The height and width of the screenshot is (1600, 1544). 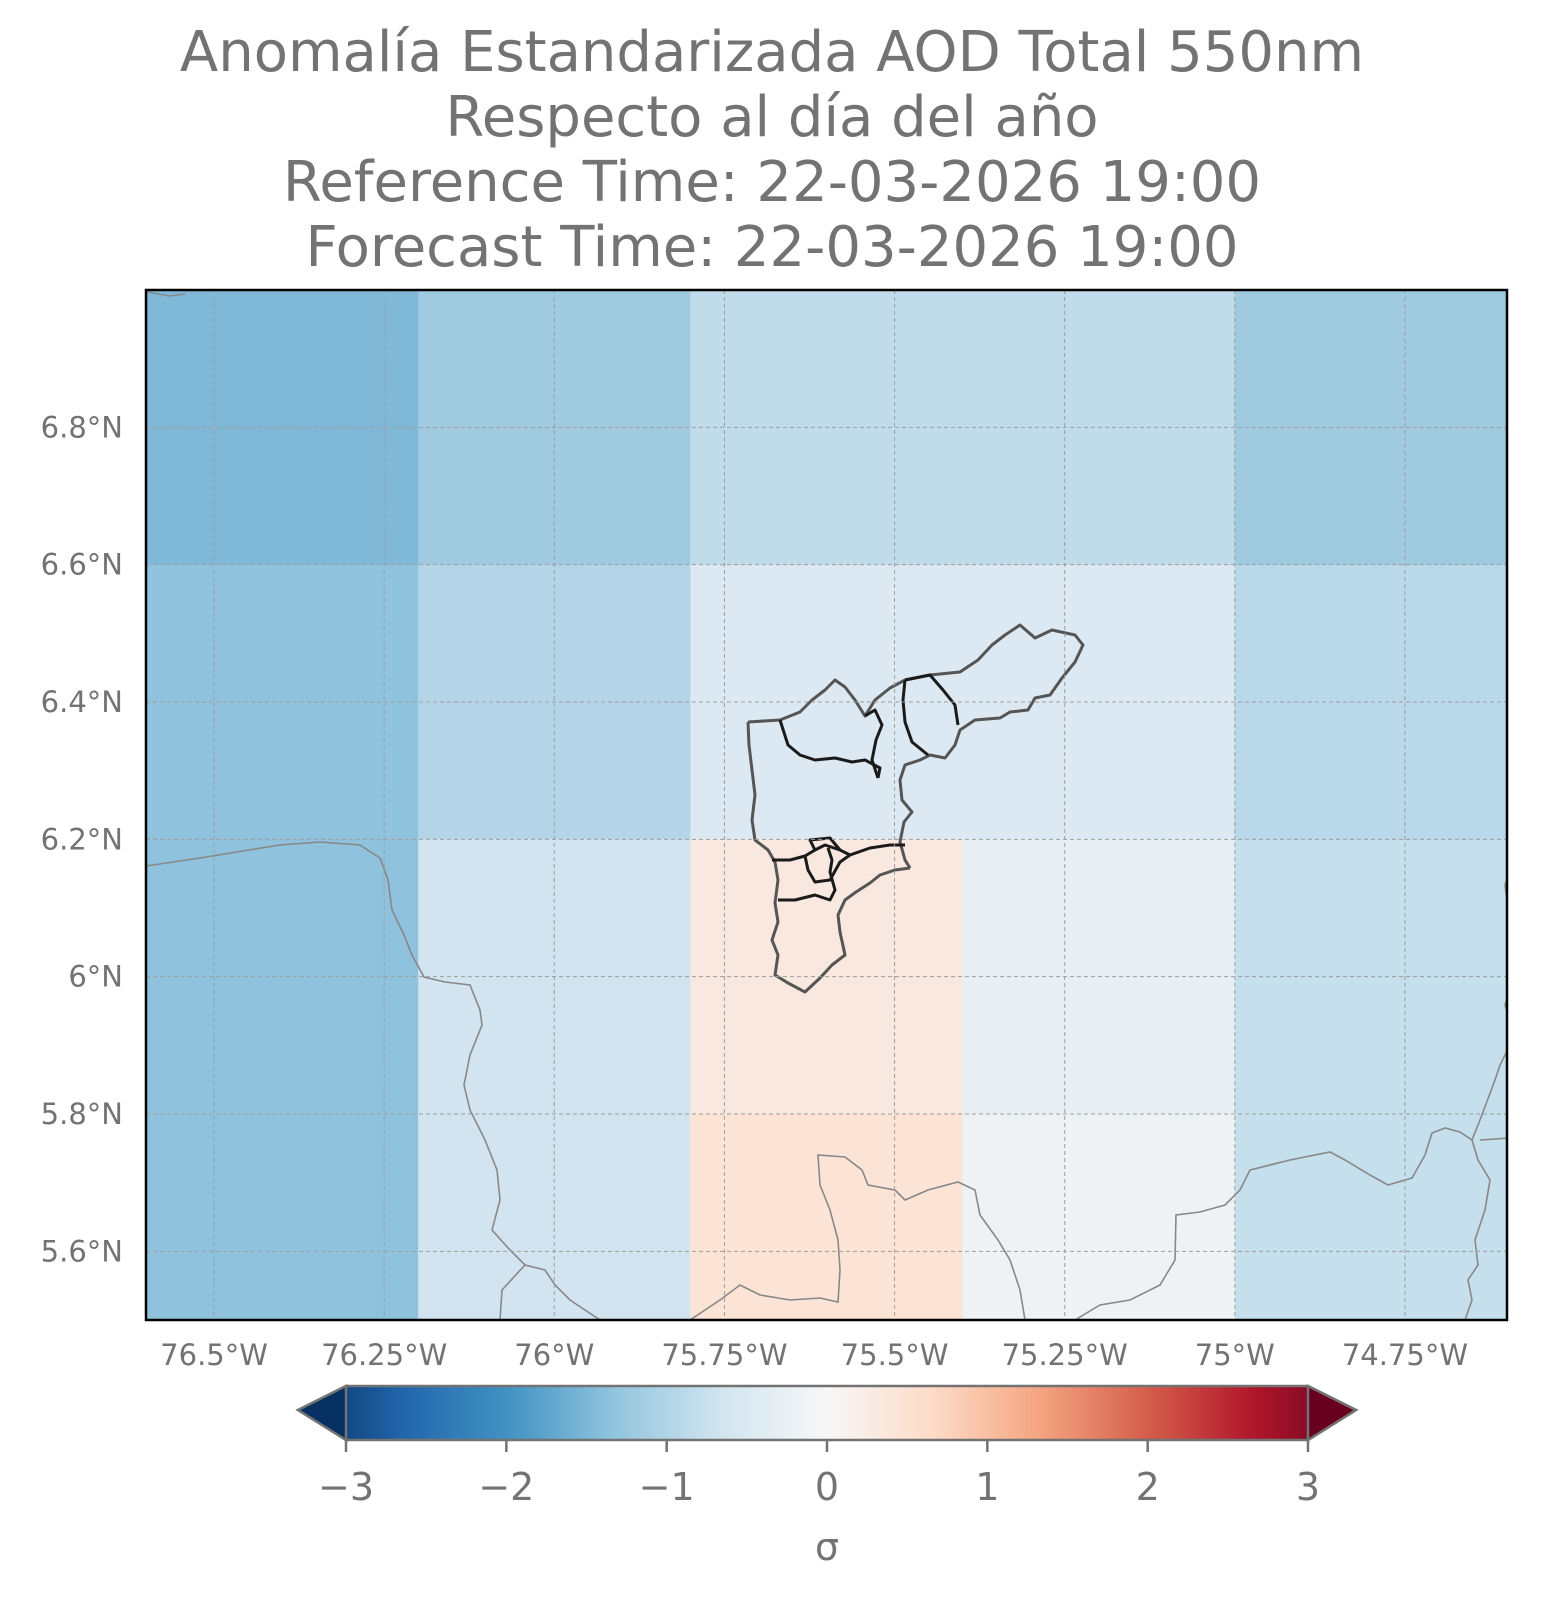 I want to click on title-line-4: Forecast Time: 22-03-2026 19:00, so click(x=772, y=247).